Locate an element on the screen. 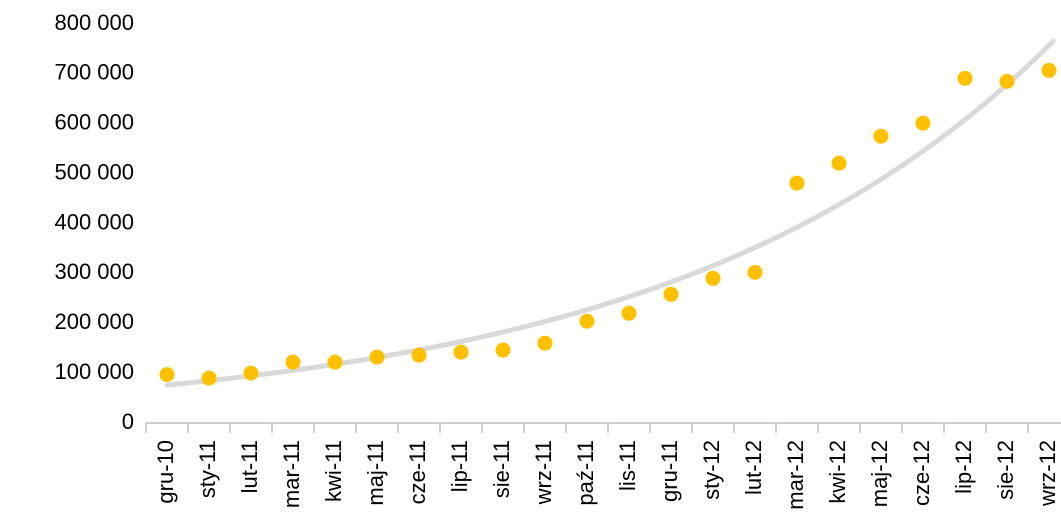  x-tick-label: sty-12 is located at coordinates (711, 470).